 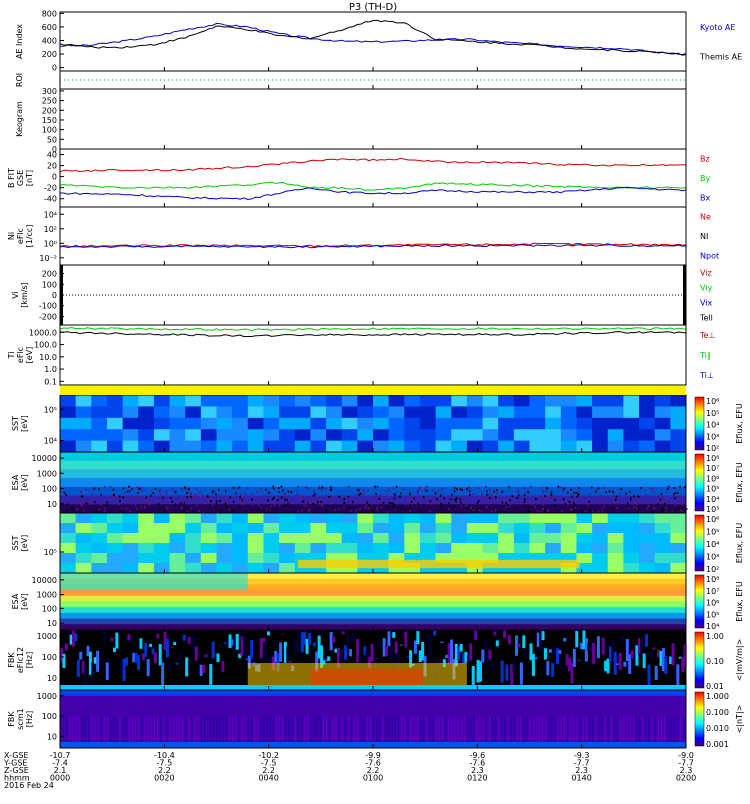 What do you see at coordinates (48, 357) in the screenshot?
I see `ytick-label: 10.0` at bounding box center [48, 357].